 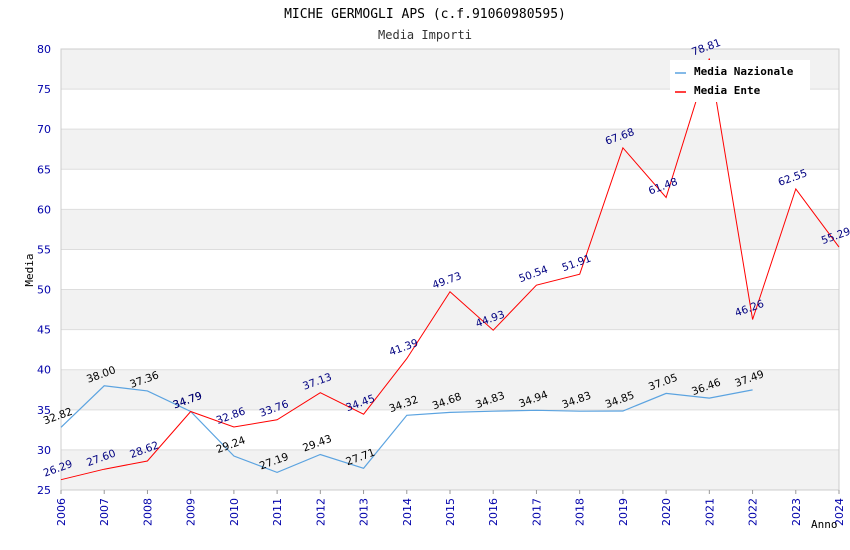 What do you see at coordinates (793, 178) in the screenshot?
I see `data-label: 62.55` at bounding box center [793, 178].